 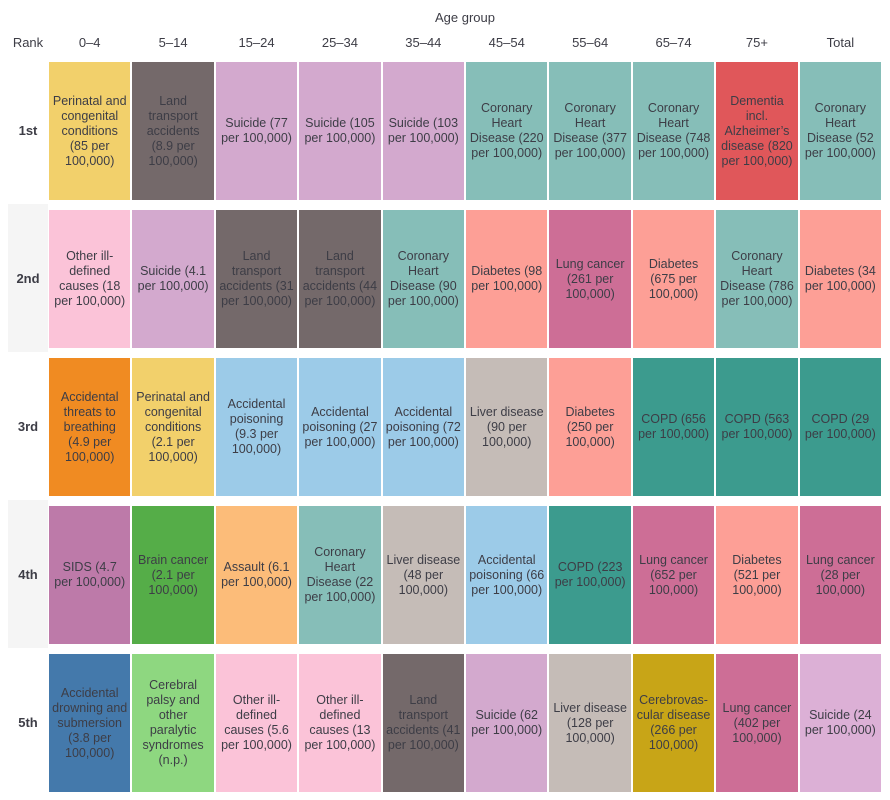 I want to click on heatmap-cell: Lung cancer (652 per 100,000), so click(x=673, y=575).